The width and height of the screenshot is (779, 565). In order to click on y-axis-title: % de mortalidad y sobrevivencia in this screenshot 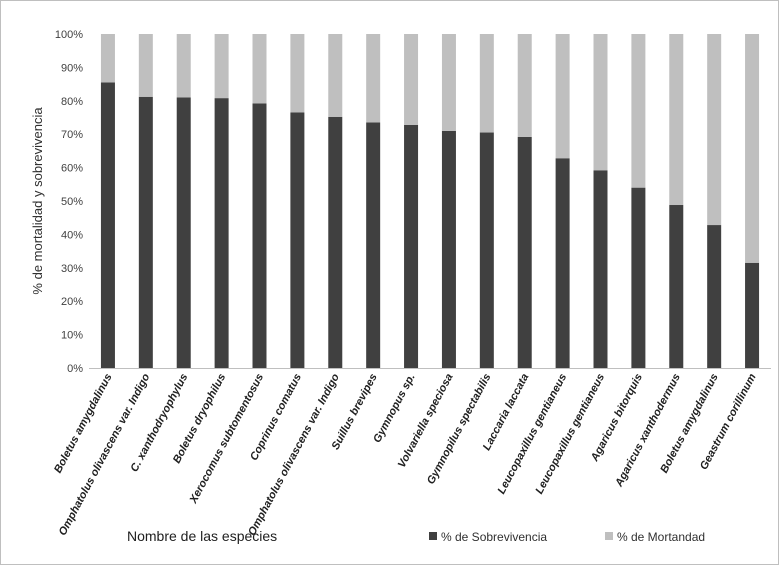, I will do `click(37, 201)`.